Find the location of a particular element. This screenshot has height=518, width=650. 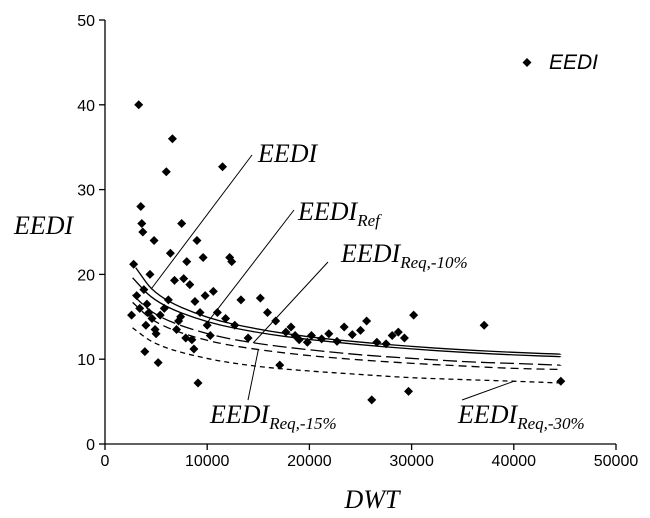

curve-annotation-label: EEDIRef is located at coordinates (339, 213).